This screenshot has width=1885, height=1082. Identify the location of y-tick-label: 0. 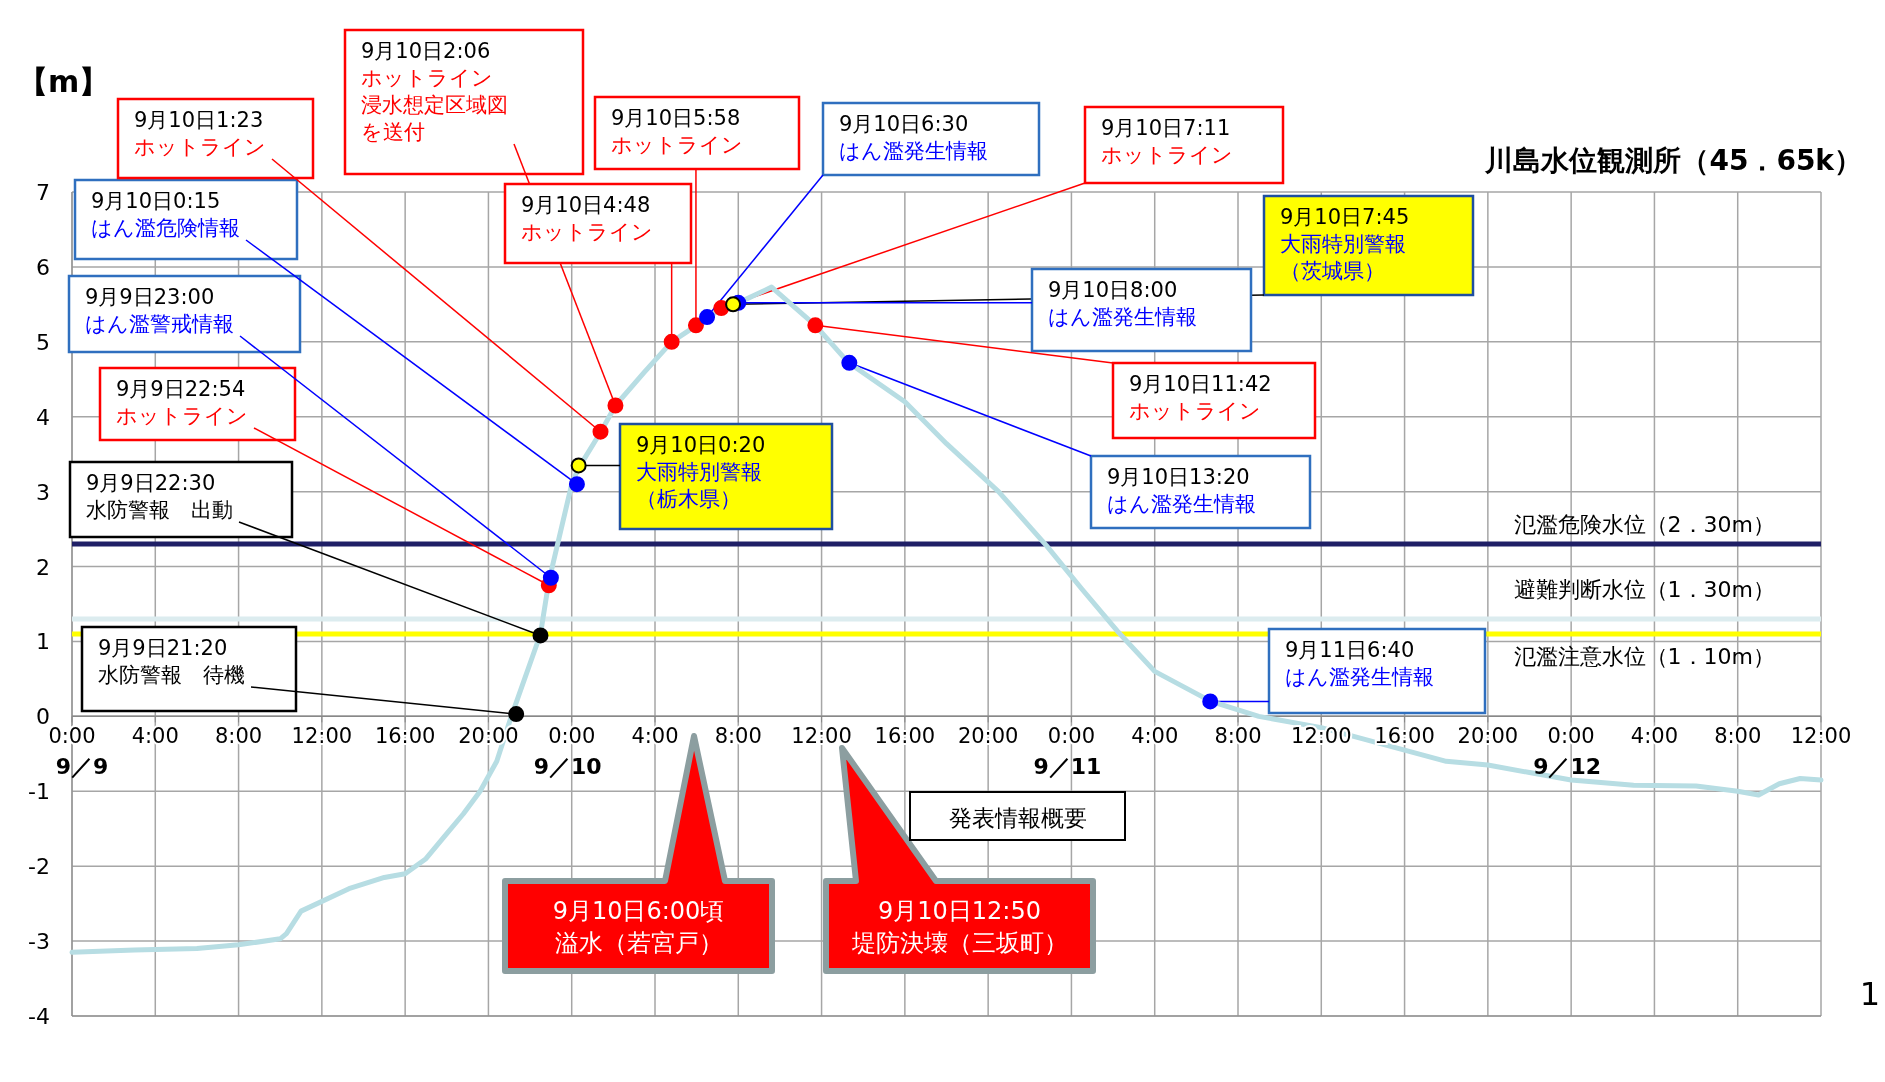
(43, 717).